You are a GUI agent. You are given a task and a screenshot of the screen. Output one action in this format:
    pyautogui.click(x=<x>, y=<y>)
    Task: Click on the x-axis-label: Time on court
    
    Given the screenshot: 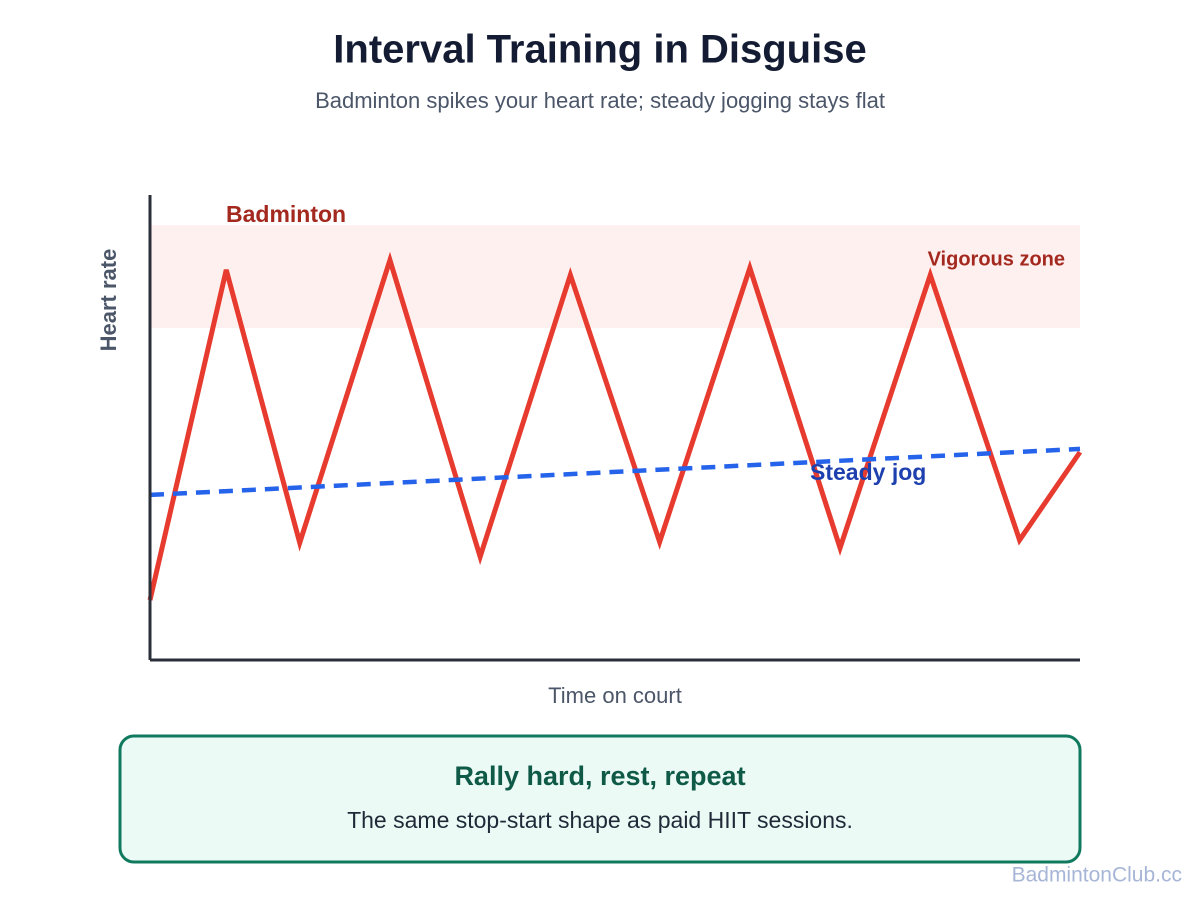 What is the action you would take?
    pyautogui.click(x=615, y=695)
    